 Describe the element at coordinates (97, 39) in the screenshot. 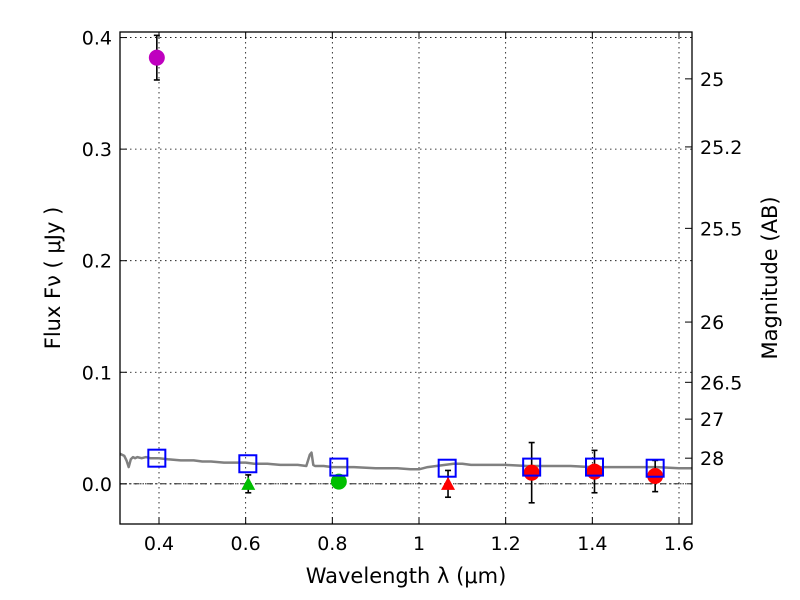

I see `y-tick-label: 0.4` at that location.